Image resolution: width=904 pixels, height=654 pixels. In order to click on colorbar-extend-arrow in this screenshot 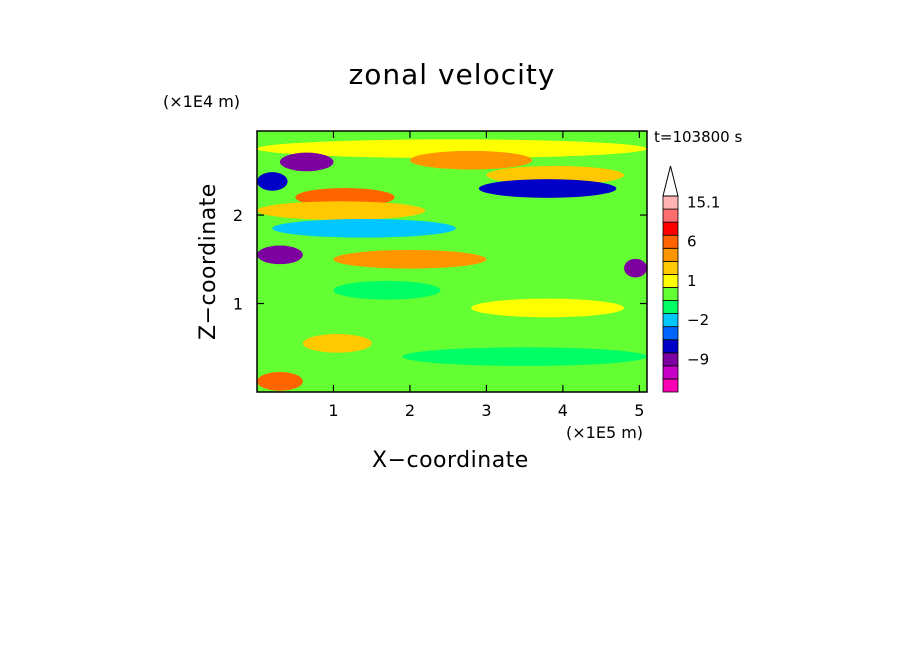, I will do `click(670, 181)`.